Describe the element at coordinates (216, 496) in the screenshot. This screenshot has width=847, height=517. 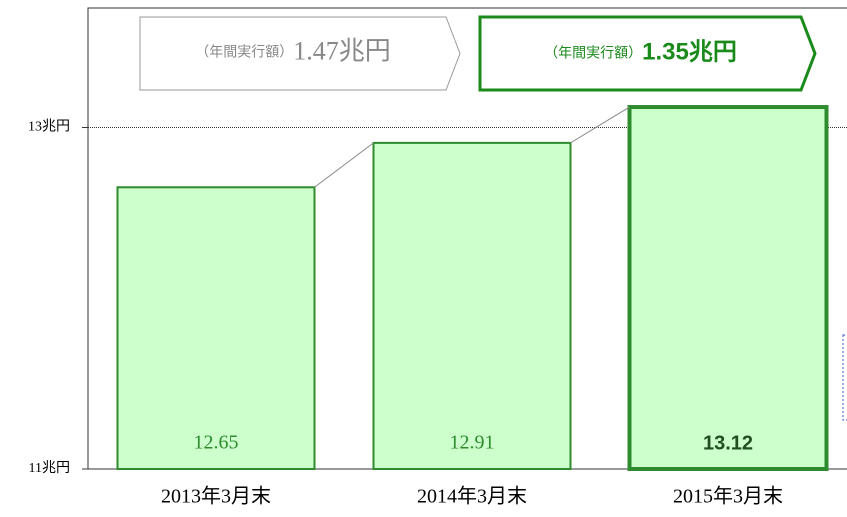
I see `x-tick-label: 2013年3月末` at that location.